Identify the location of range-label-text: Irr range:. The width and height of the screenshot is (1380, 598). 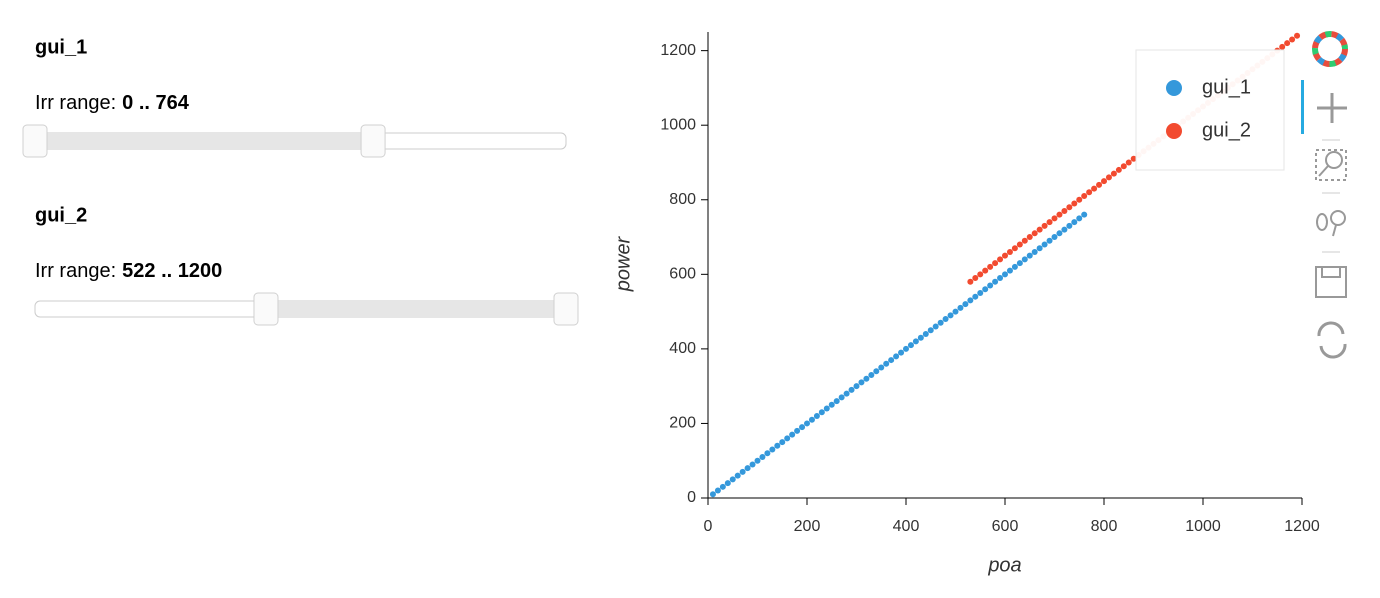
(75, 103).